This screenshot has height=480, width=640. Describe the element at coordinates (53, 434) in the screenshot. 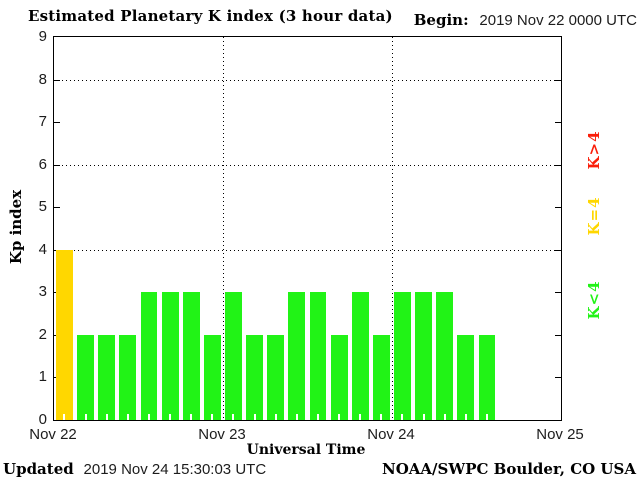

I see `x-tick-label-nov-22: Nov 22` at that location.